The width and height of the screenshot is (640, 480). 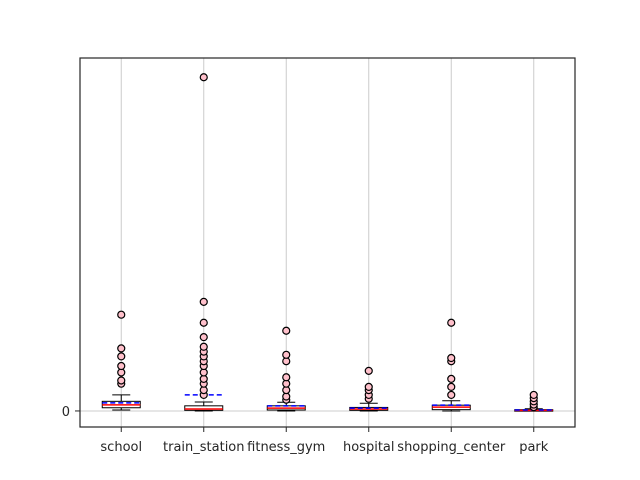 I want to click on box-hospital, so click(x=369, y=389).